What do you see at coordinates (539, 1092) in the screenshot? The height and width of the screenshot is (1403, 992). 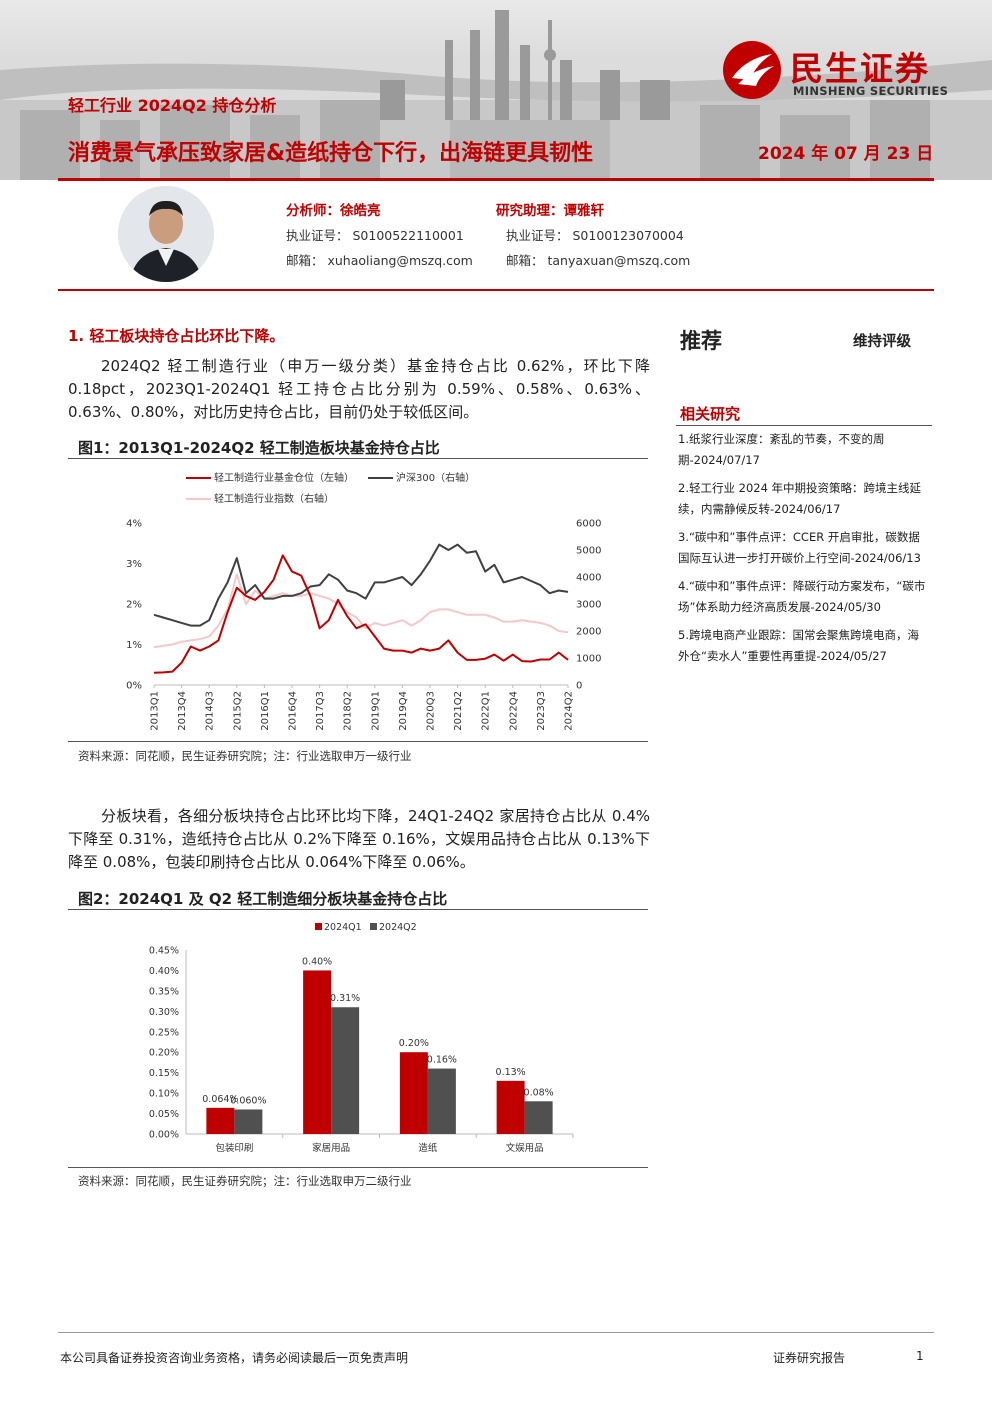 I see `chart2-bar-value-label: 0.08%` at bounding box center [539, 1092].